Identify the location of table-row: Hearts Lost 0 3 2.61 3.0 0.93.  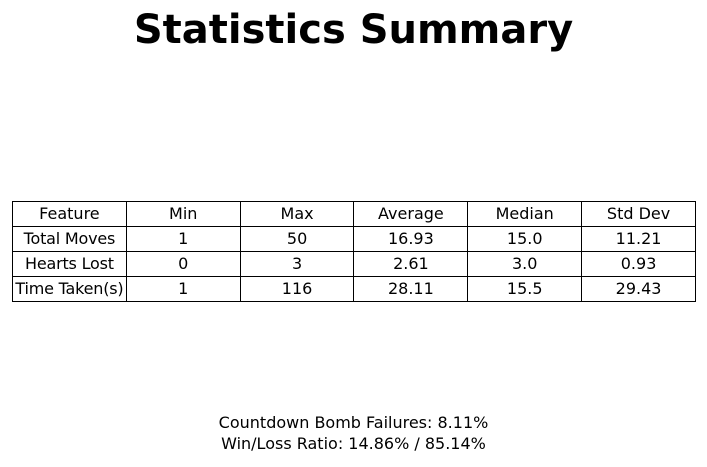
(354, 264).